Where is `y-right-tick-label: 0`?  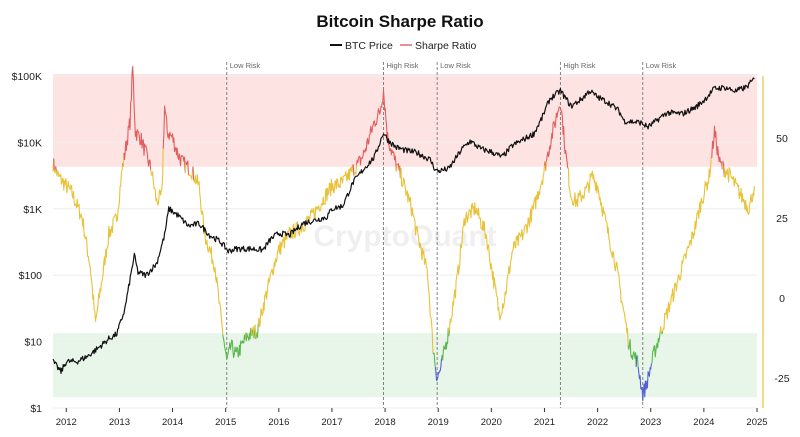 y-right-tick-label: 0 is located at coordinates (782, 299).